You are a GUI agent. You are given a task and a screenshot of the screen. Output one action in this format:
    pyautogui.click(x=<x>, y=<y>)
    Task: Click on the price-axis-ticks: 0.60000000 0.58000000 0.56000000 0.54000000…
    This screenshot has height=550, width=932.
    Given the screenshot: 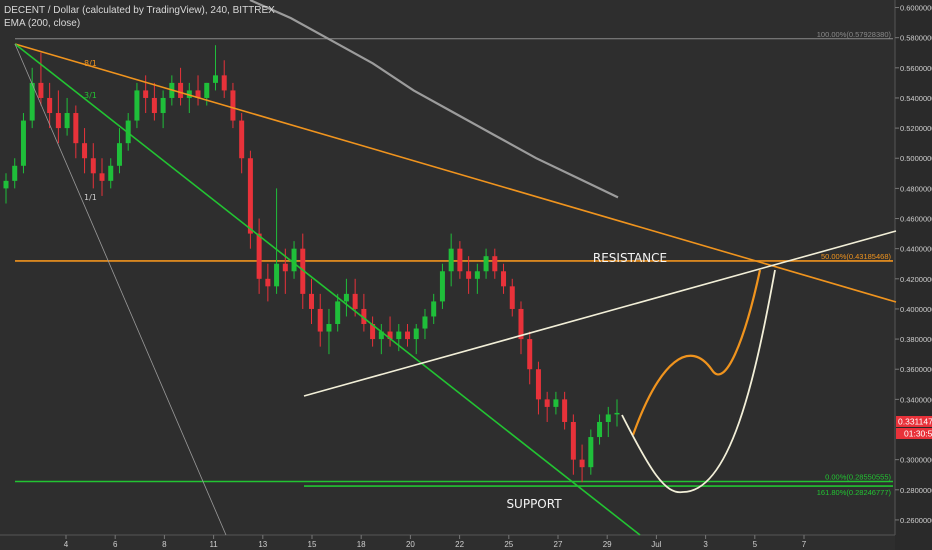 What is the action you would take?
    pyautogui.click(x=913, y=264)
    